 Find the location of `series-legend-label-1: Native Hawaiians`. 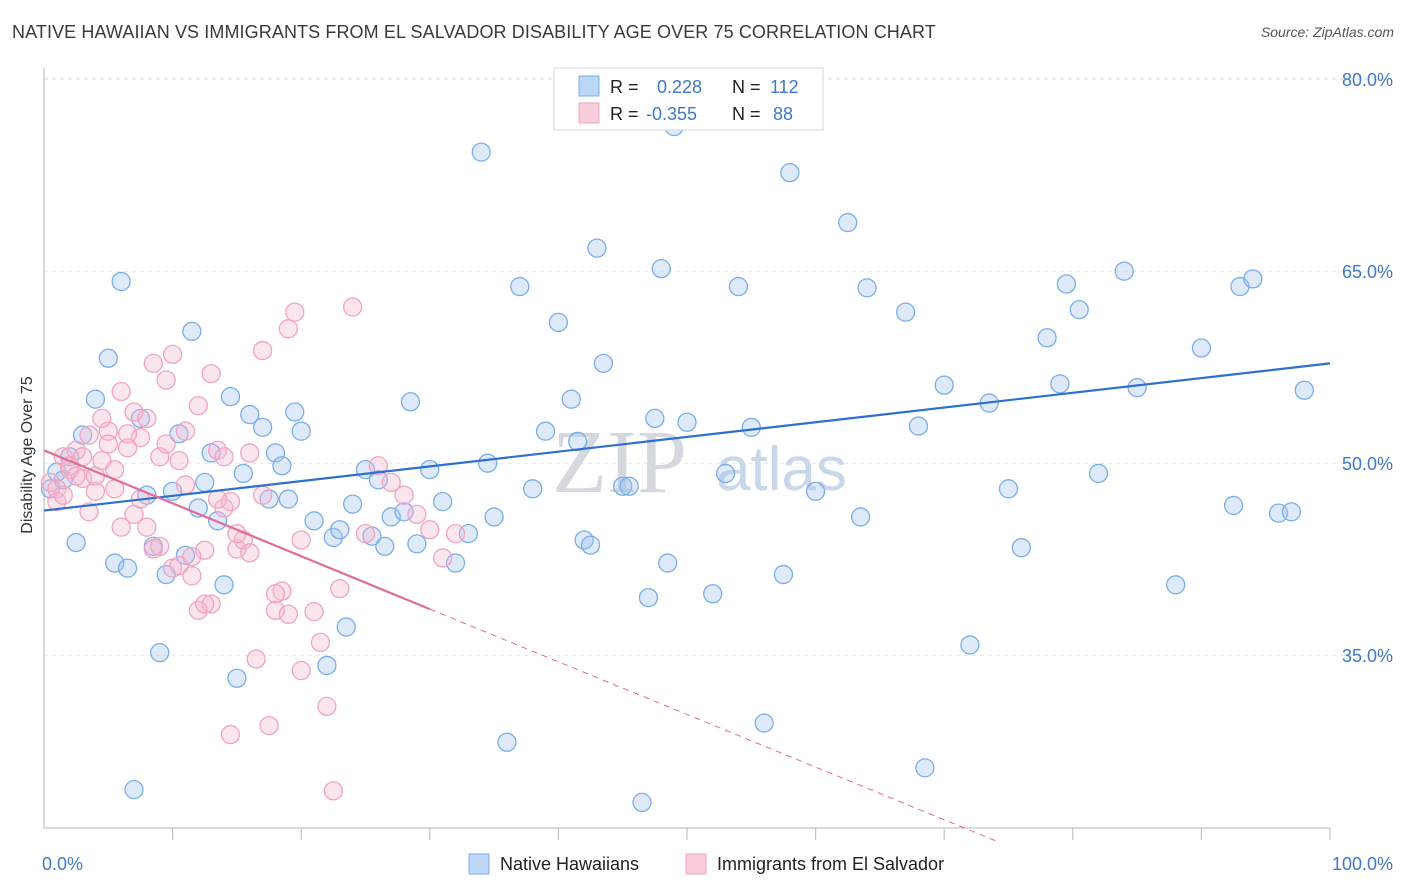

series-legend-label-1: Native Hawaiians is located at coordinates (569, 864).